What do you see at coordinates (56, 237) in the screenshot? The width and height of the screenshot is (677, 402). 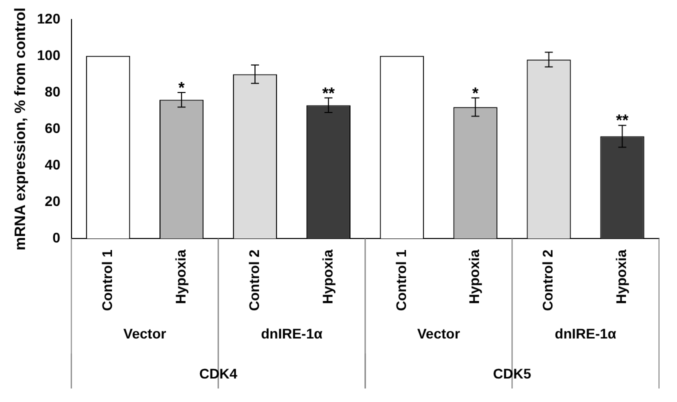 I see `y-tick-label: 0` at bounding box center [56, 237].